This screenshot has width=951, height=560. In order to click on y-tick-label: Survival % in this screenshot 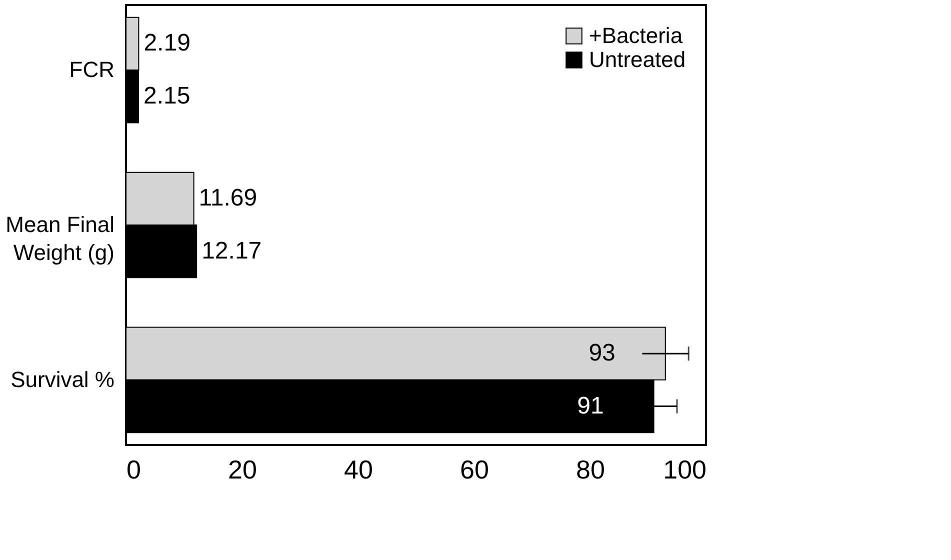, I will do `click(62, 379)`.